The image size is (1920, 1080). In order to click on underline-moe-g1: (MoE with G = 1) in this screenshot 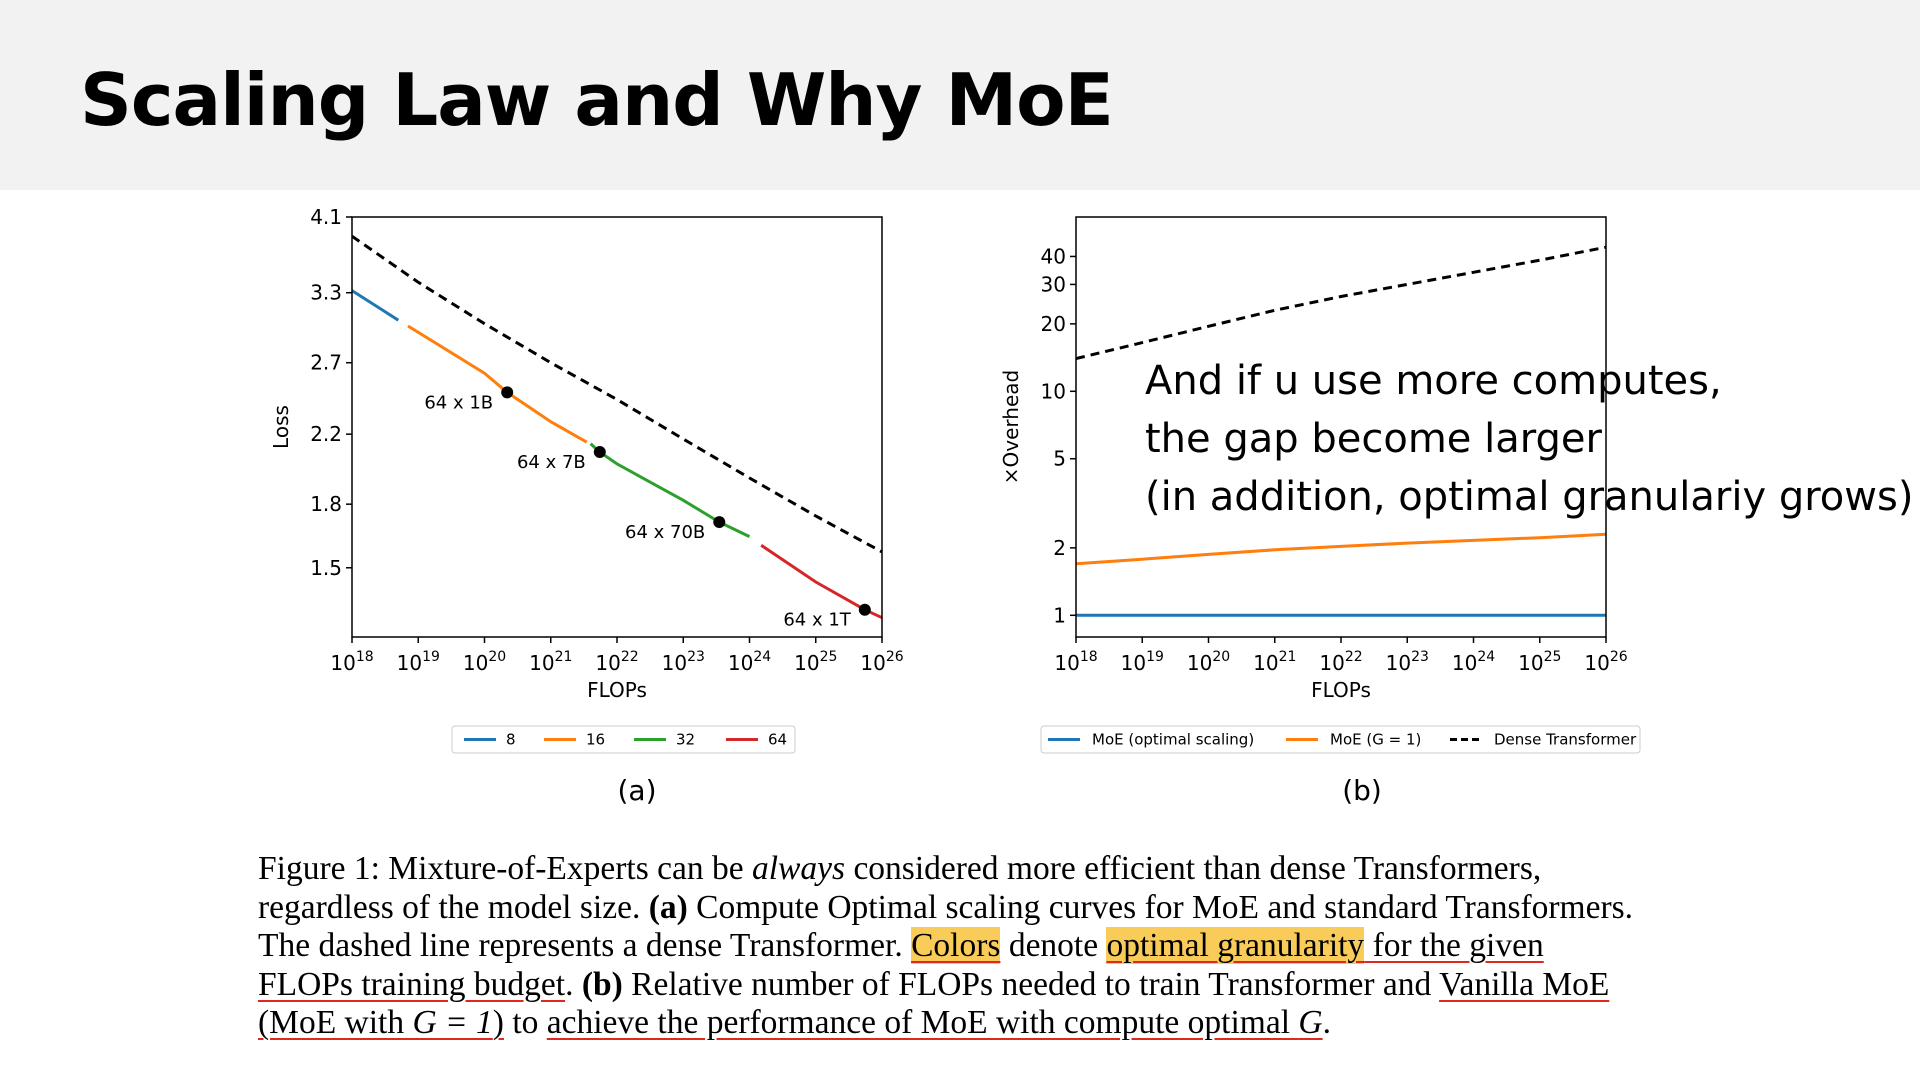, I will do `click(381, 1022)`.